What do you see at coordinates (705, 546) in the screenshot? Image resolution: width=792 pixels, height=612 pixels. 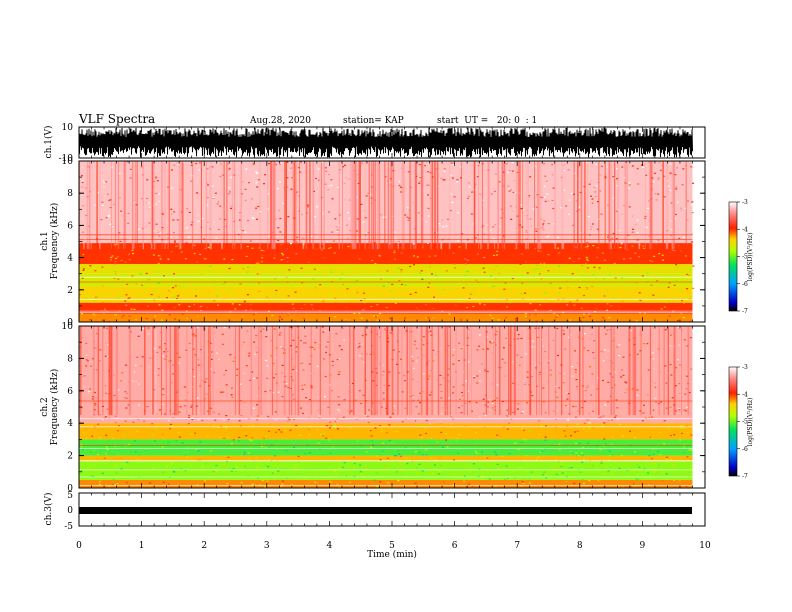 I see `time-tick-label: 10` at bounding box center [705, 546].